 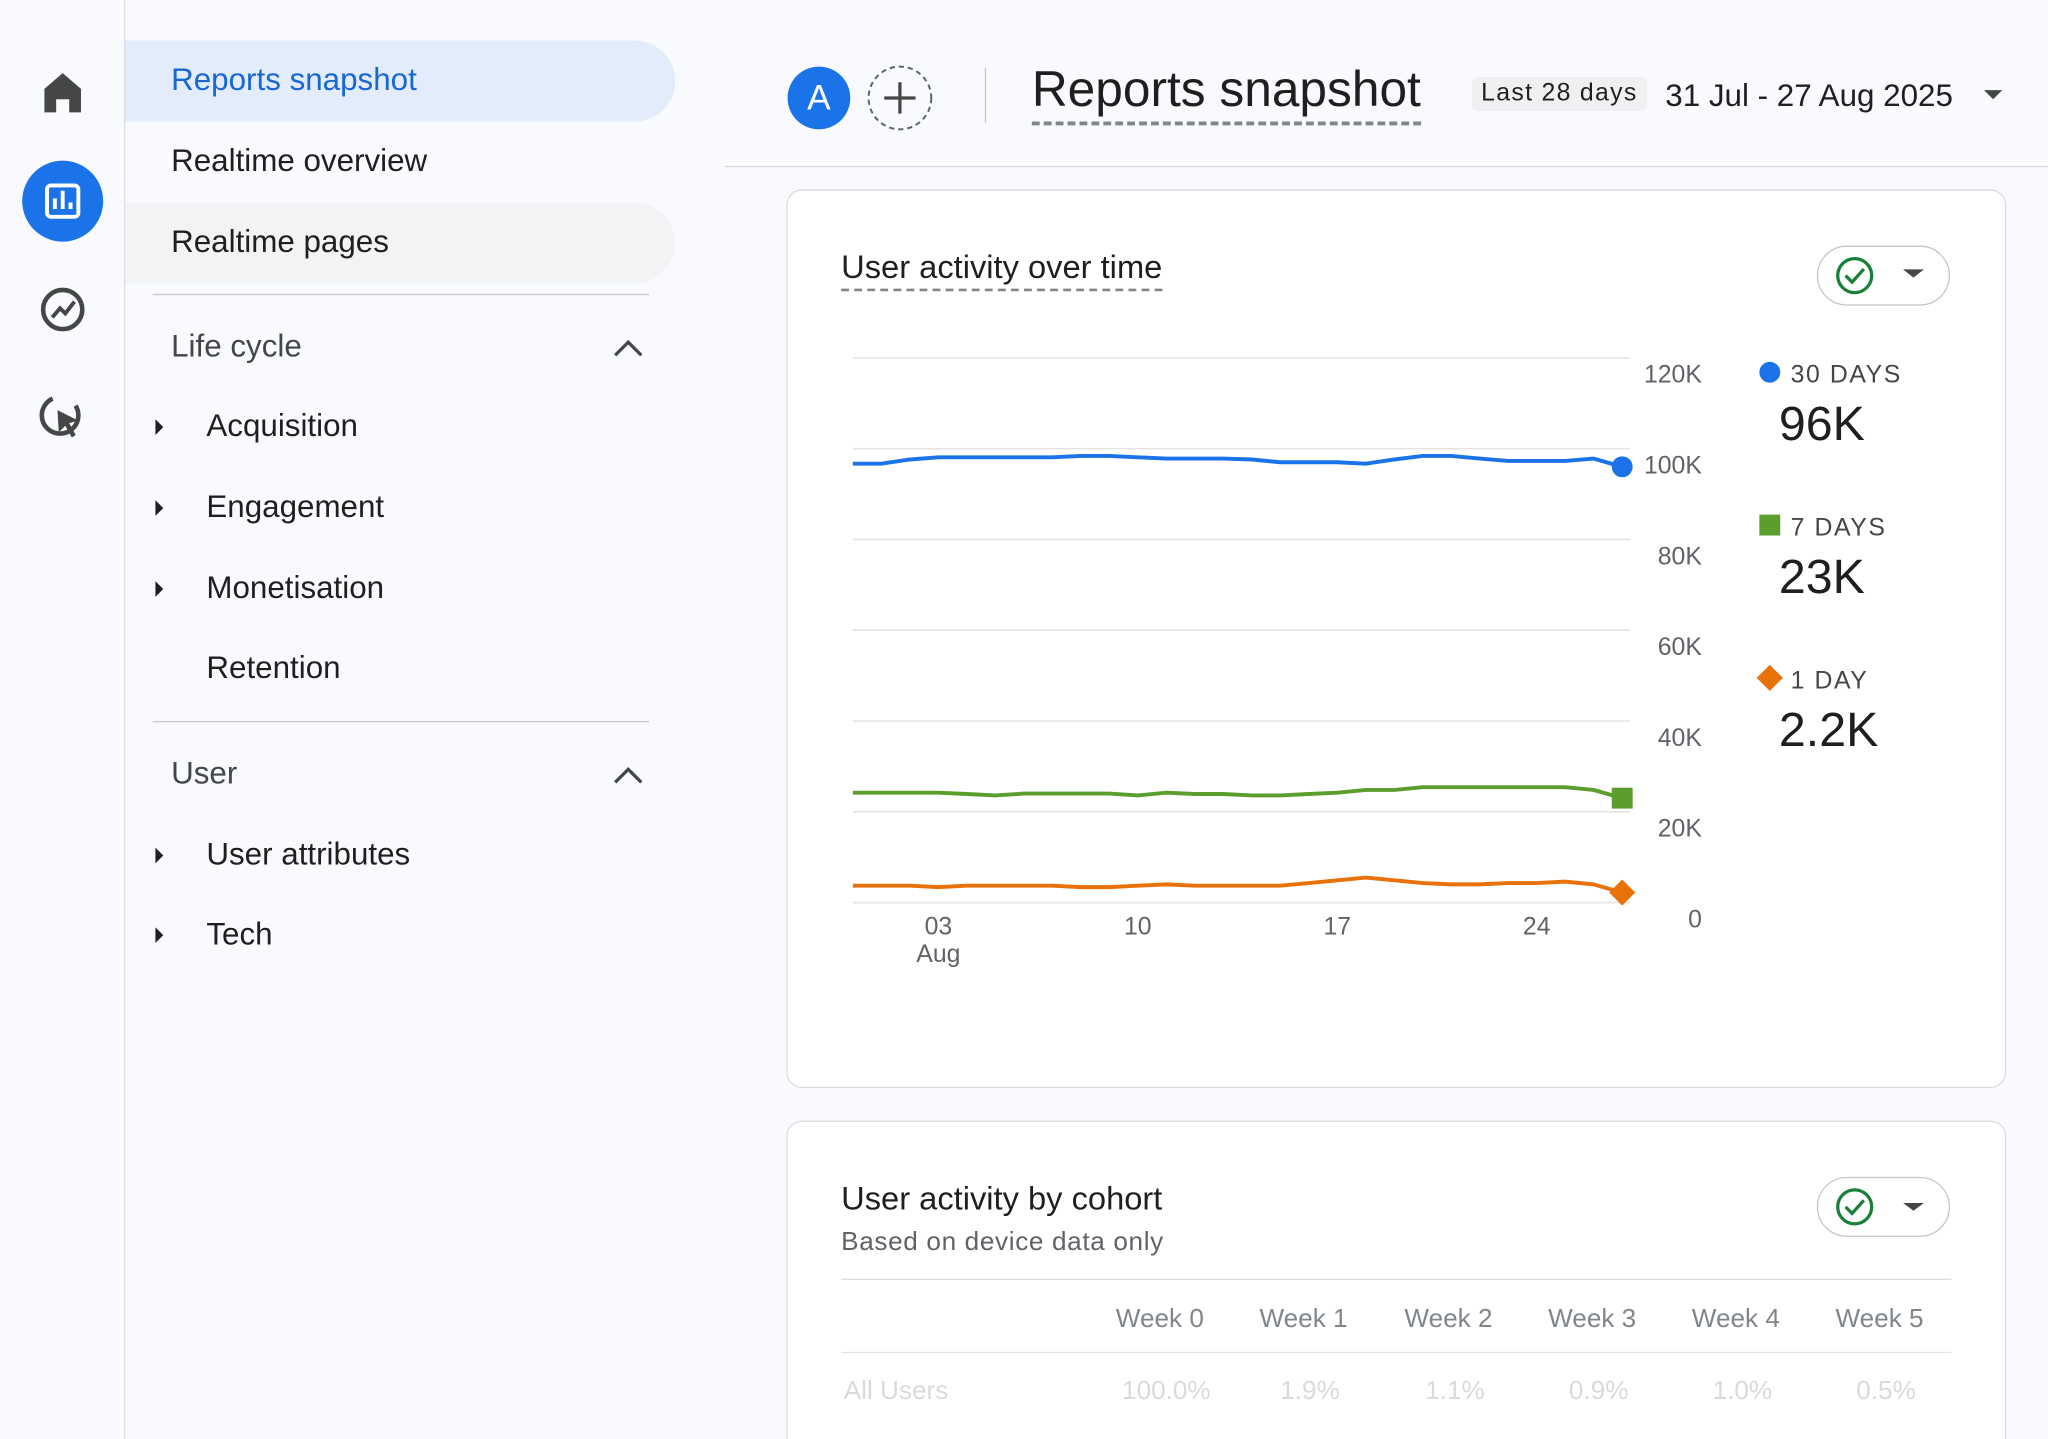 What do you see at coordinates (1303, 1319) in the screenshot?
I see `column-header: Week 1` at bounding box center [1303, 1319].